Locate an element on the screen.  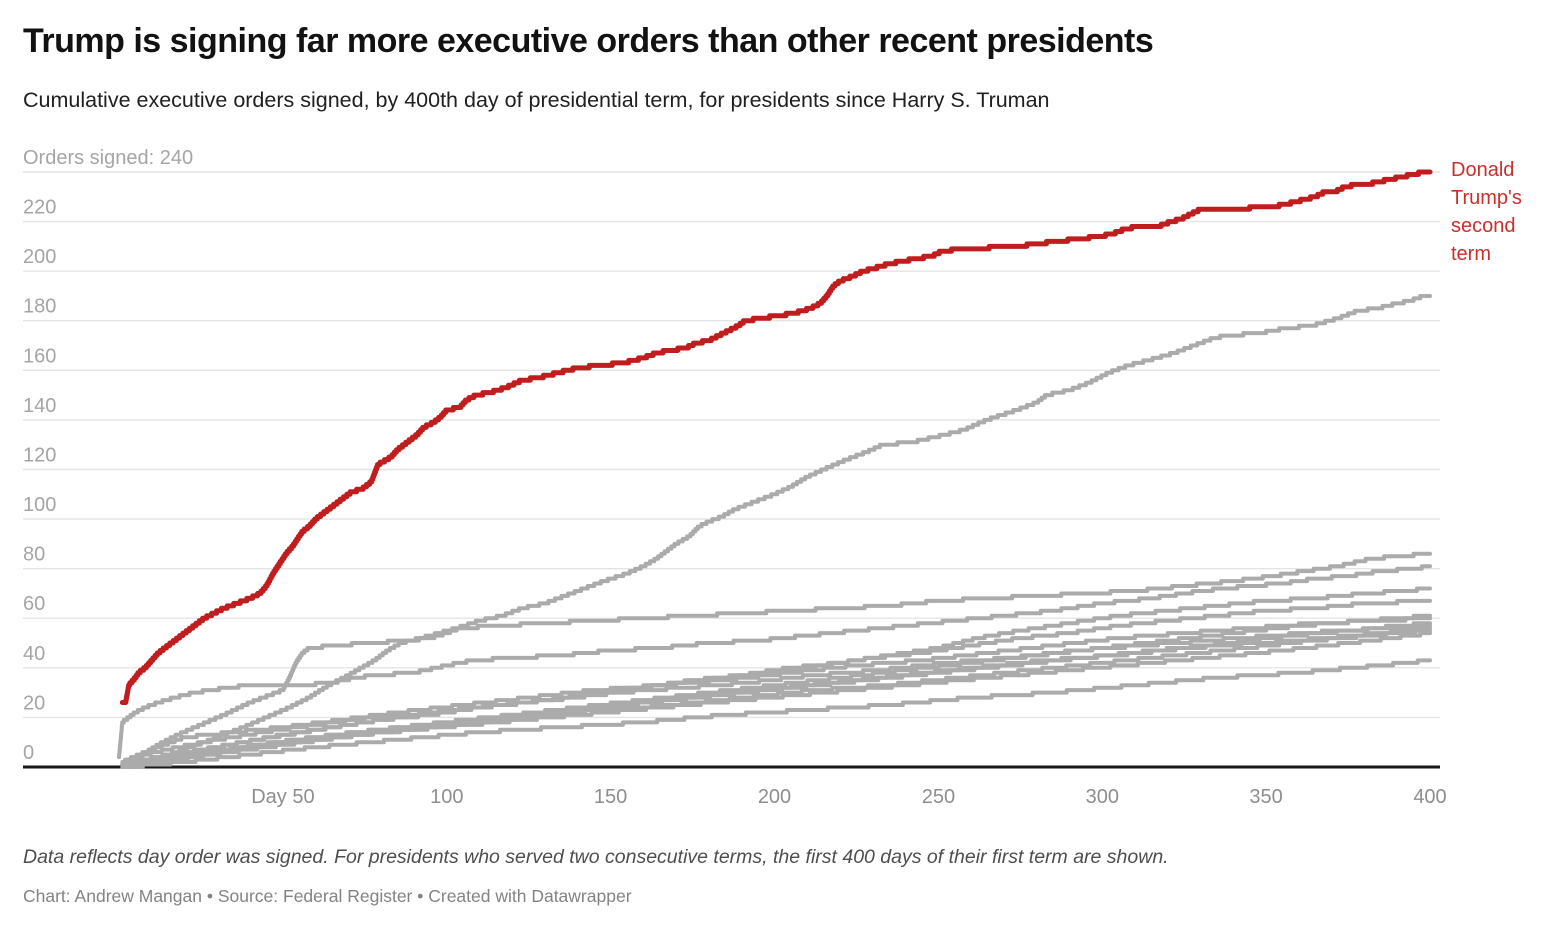
x-tick-label: 350 is located at coordinates (1265, 797).